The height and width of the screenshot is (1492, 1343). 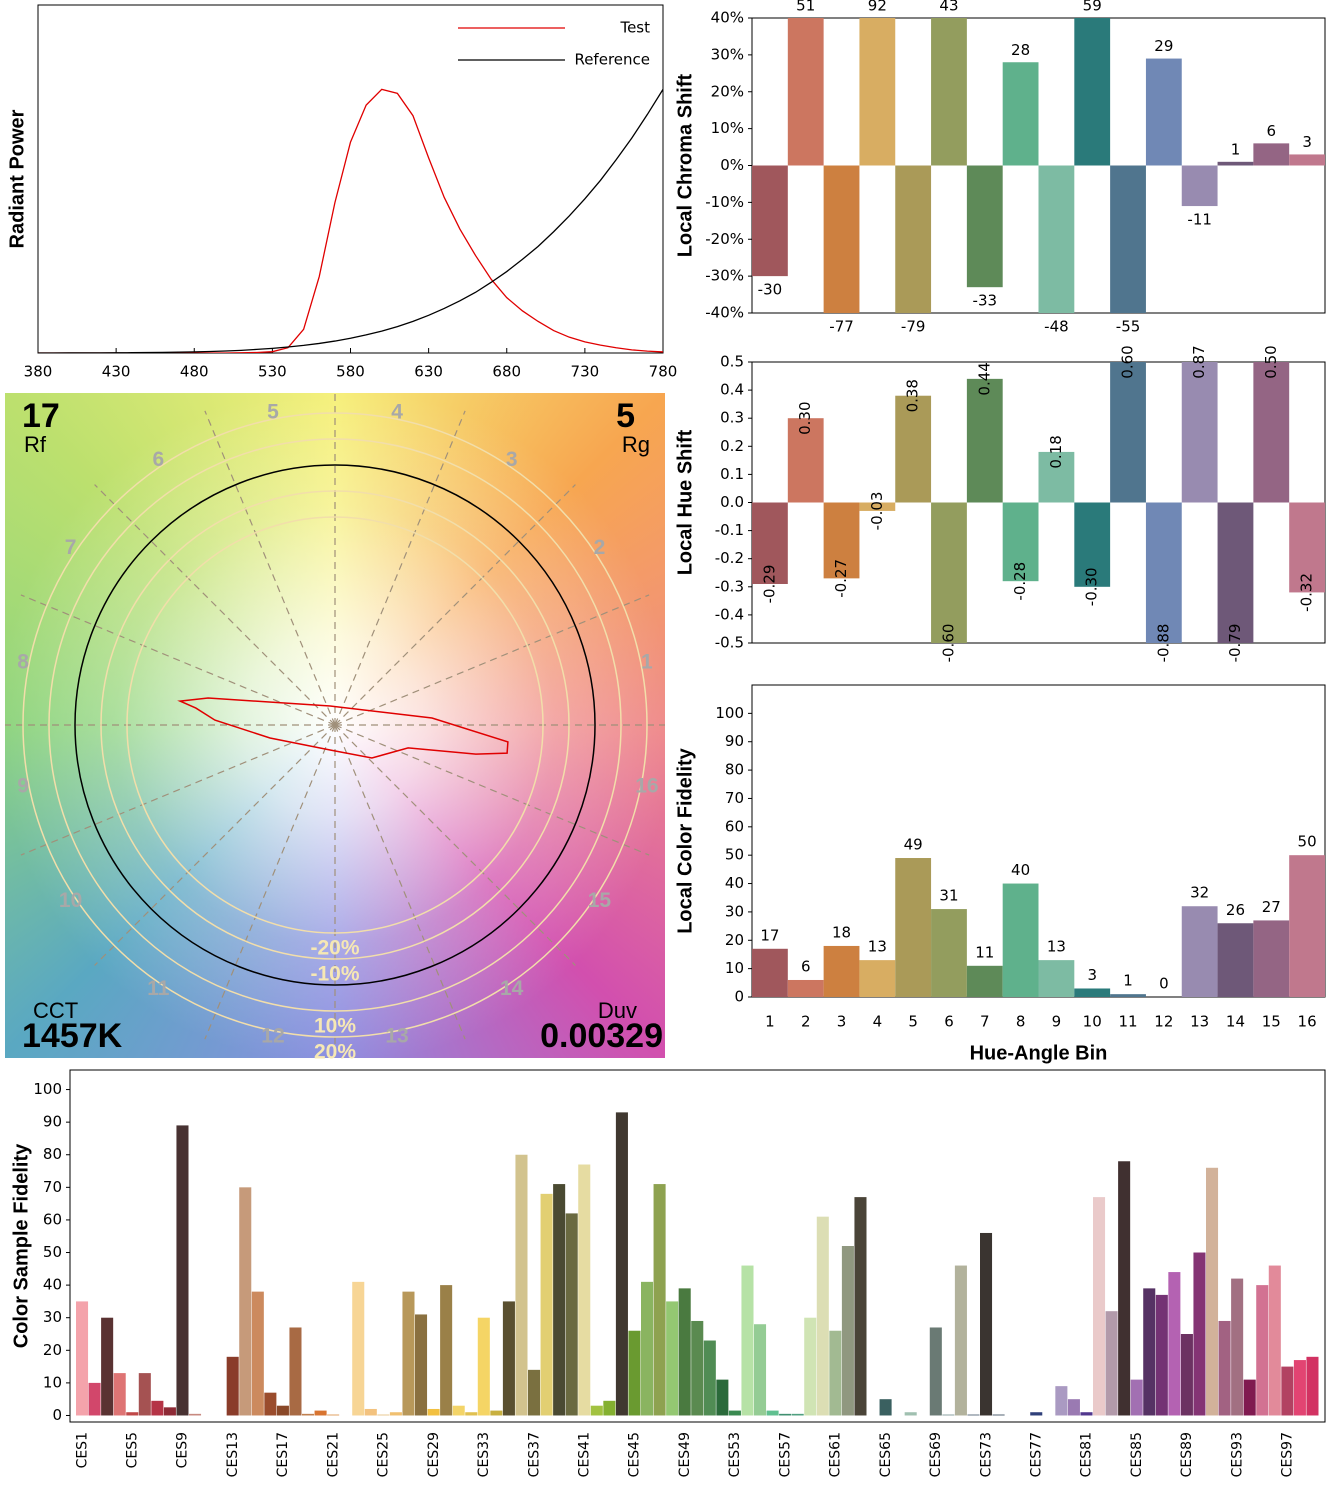 What do you see at coordinates (646, 786) in the screenshot?
I see `bin-label: 16` at bounding box center [646, 786].